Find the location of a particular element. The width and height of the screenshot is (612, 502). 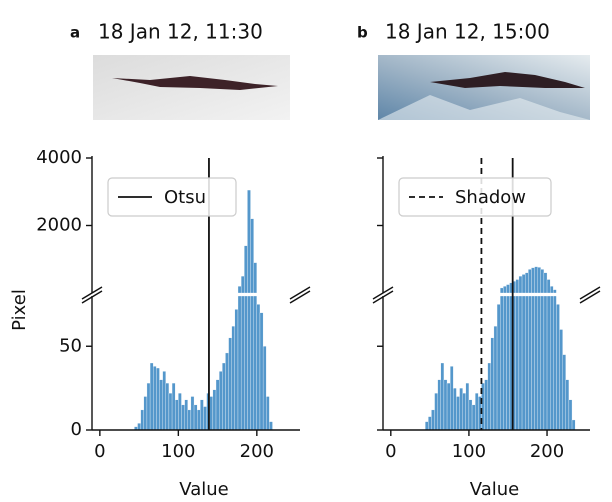

y-tick-label: 0 is located at coordinates (76, 429).